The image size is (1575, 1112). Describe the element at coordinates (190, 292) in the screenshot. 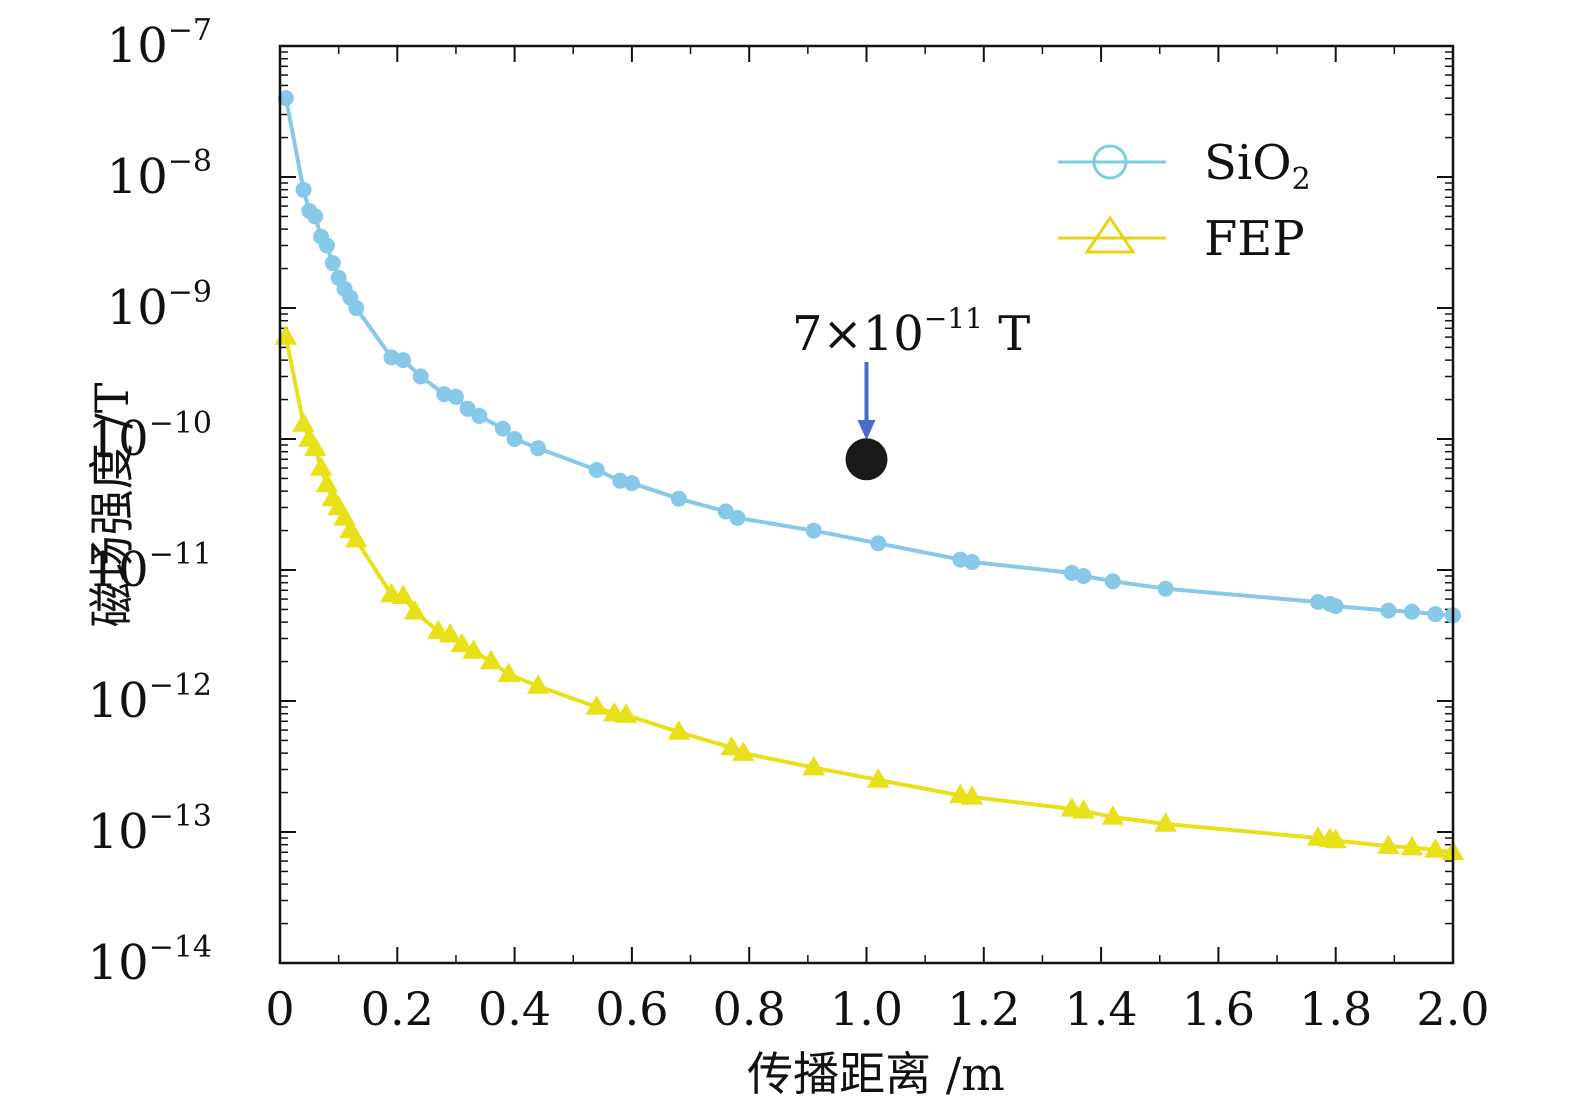

I see `y-tick-exponent: −9` at that location.